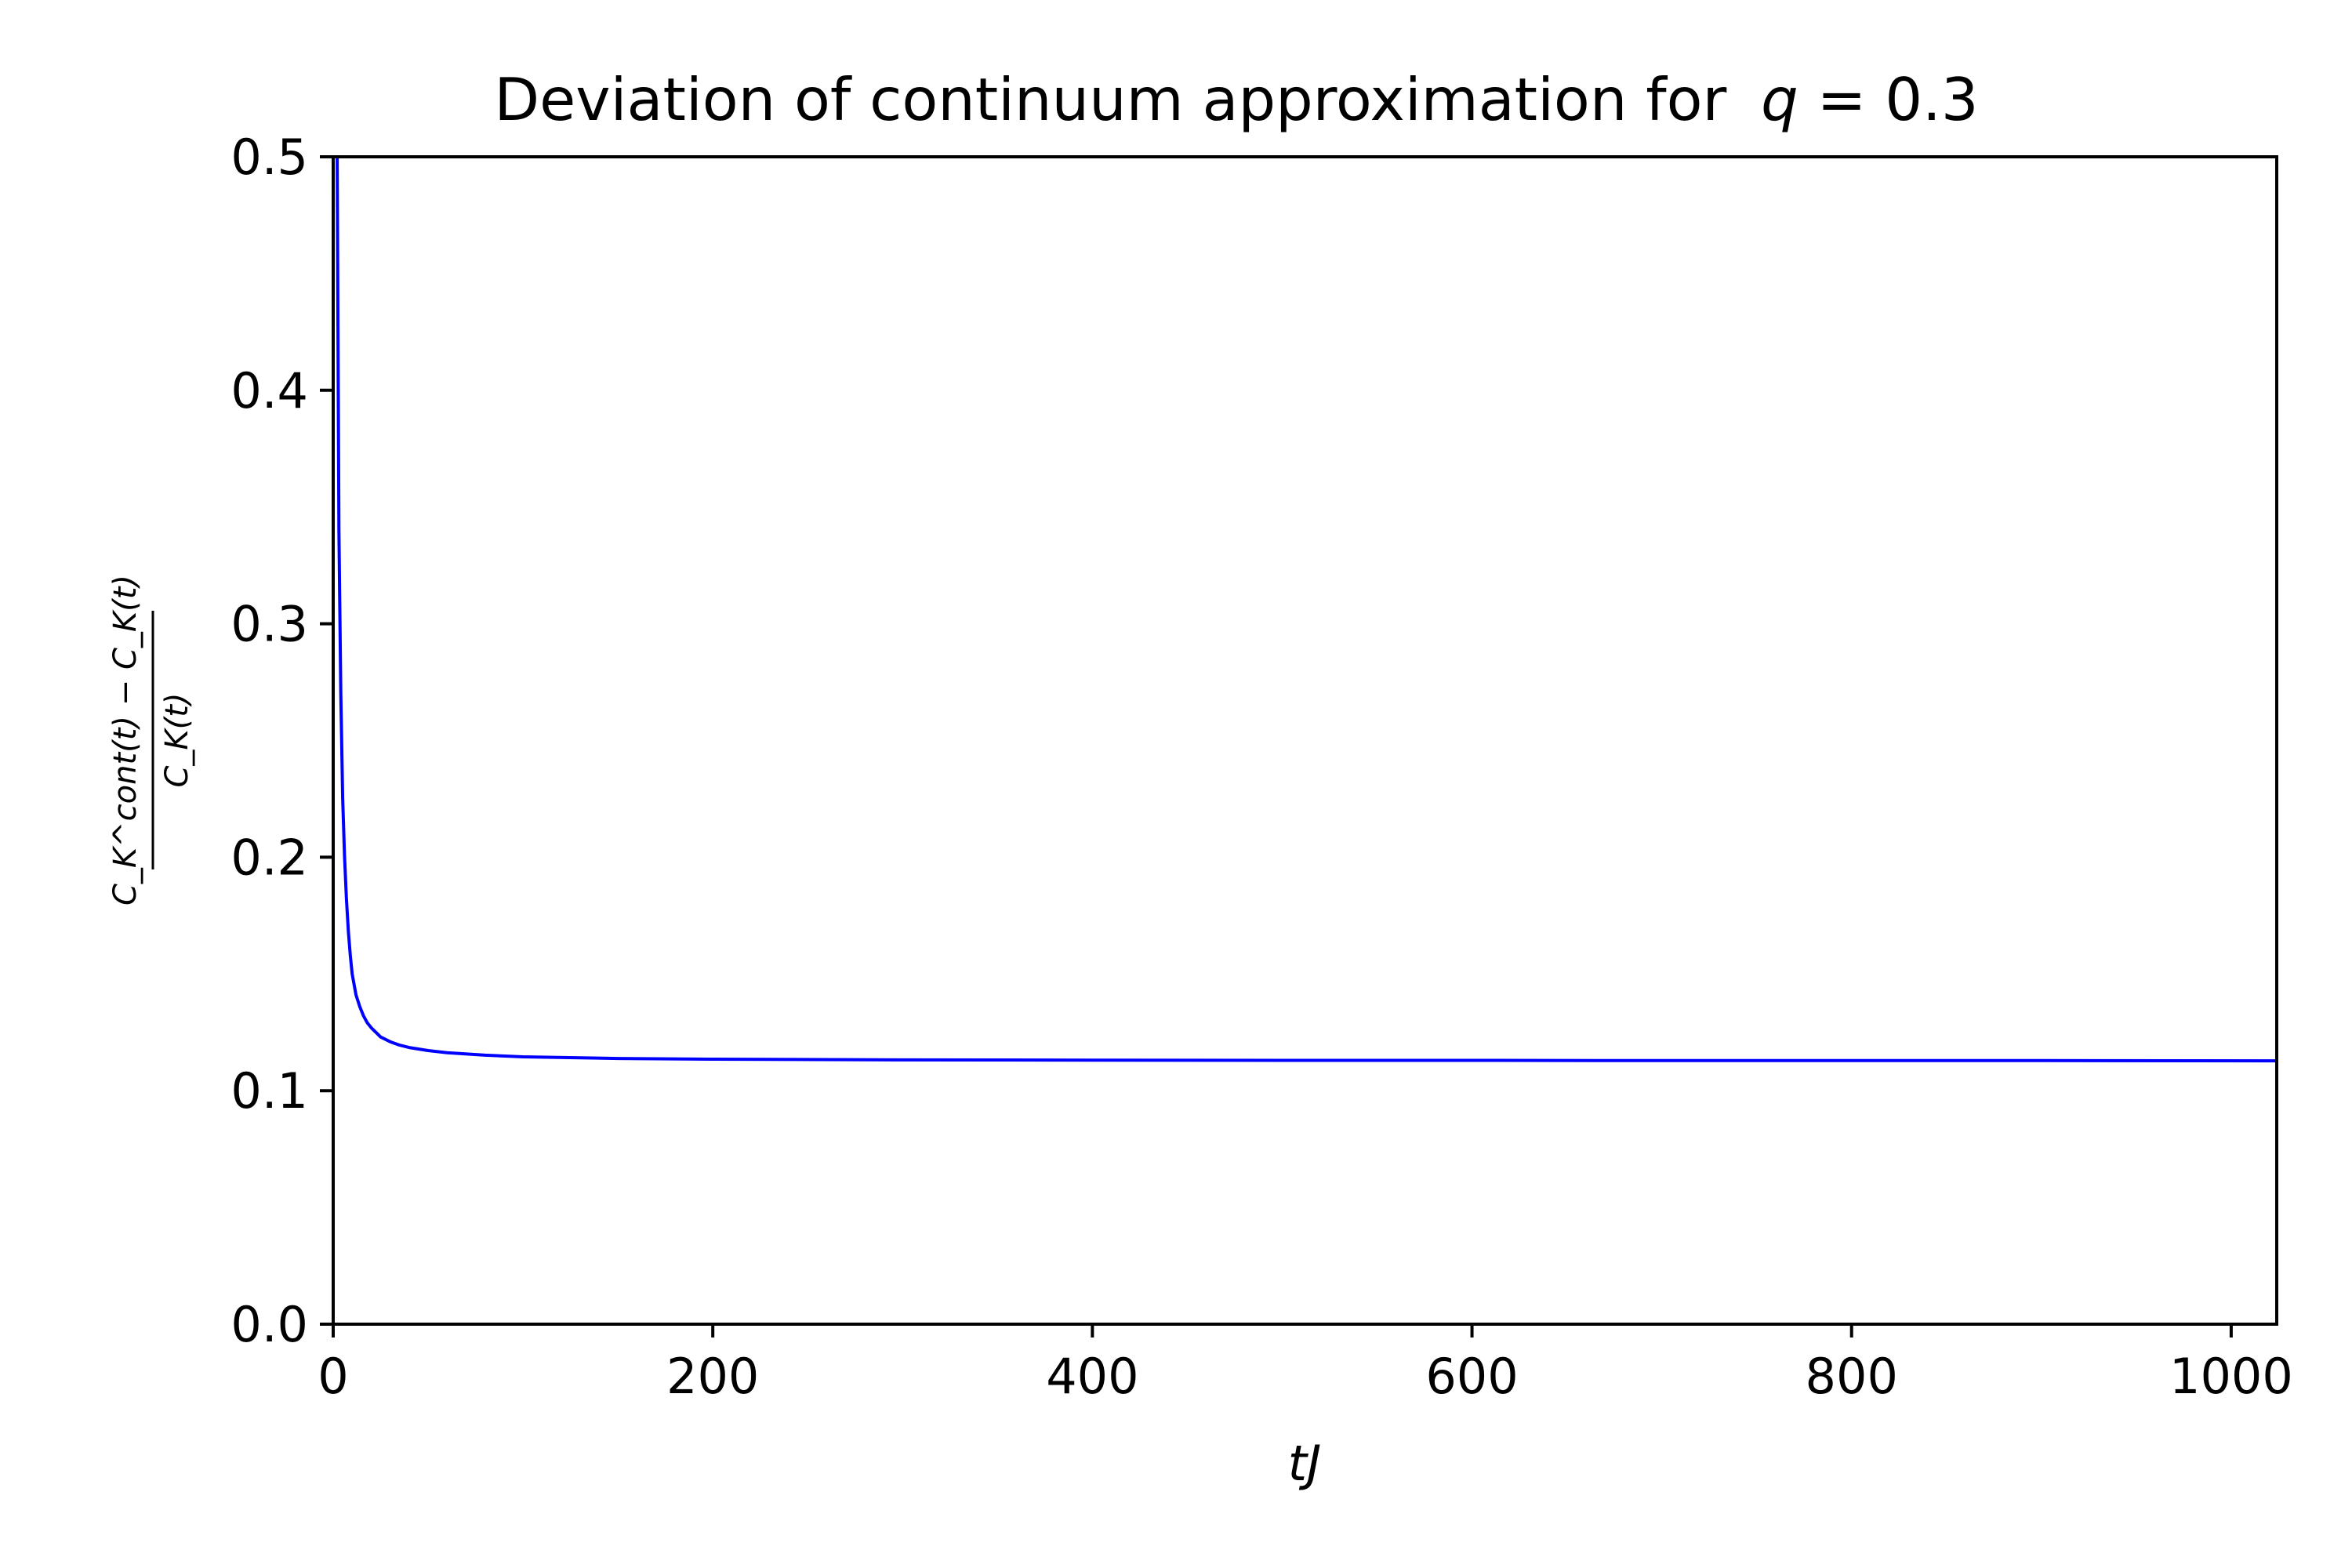 The image size is (2352, 1568). Describe the element at coordinates (1110, 99) in the screenshot. I see `chart-title-text: Deviation of continuum approximation for` at that location.